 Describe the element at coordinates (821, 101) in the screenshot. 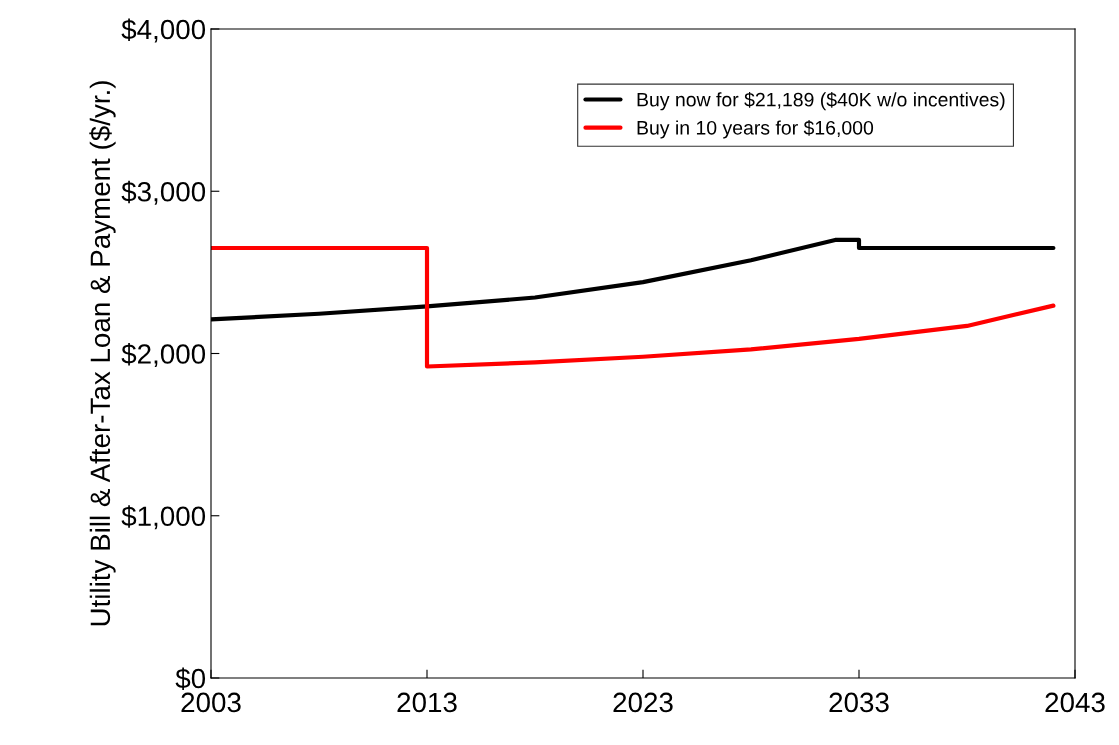

I see `legend-label: Buy now for $21,189 ($40K w/o incentives)` at that location.